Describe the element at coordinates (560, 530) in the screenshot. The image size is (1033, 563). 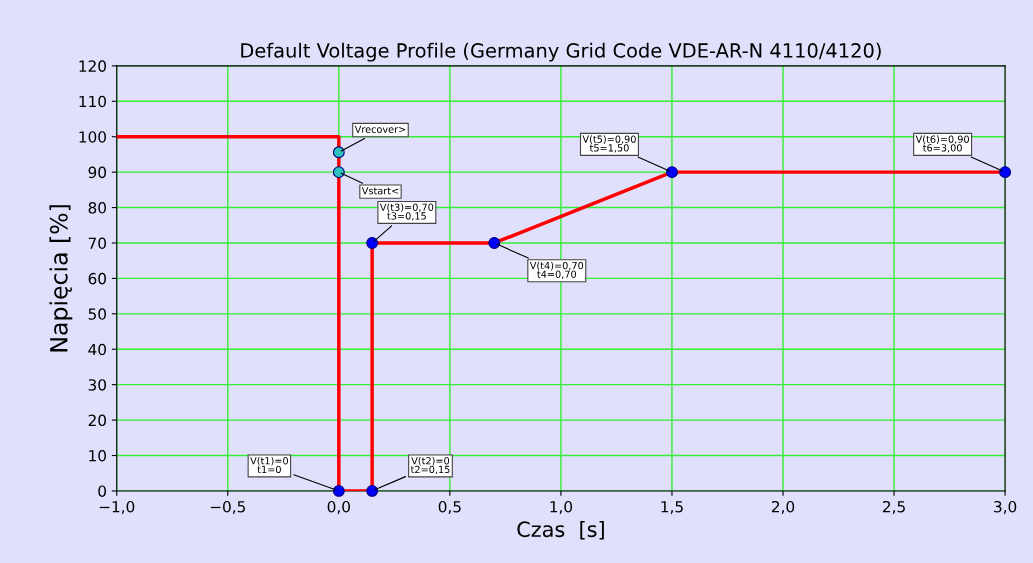
I see `x-axis-title: Czas [s]` at that location.